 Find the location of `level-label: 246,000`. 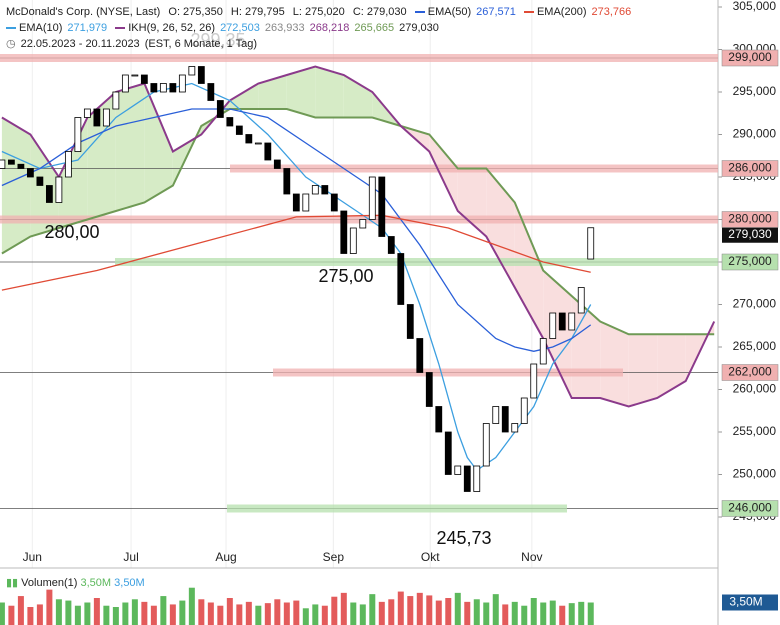

level-label: 246,000 is located at coordinates (750, 508).